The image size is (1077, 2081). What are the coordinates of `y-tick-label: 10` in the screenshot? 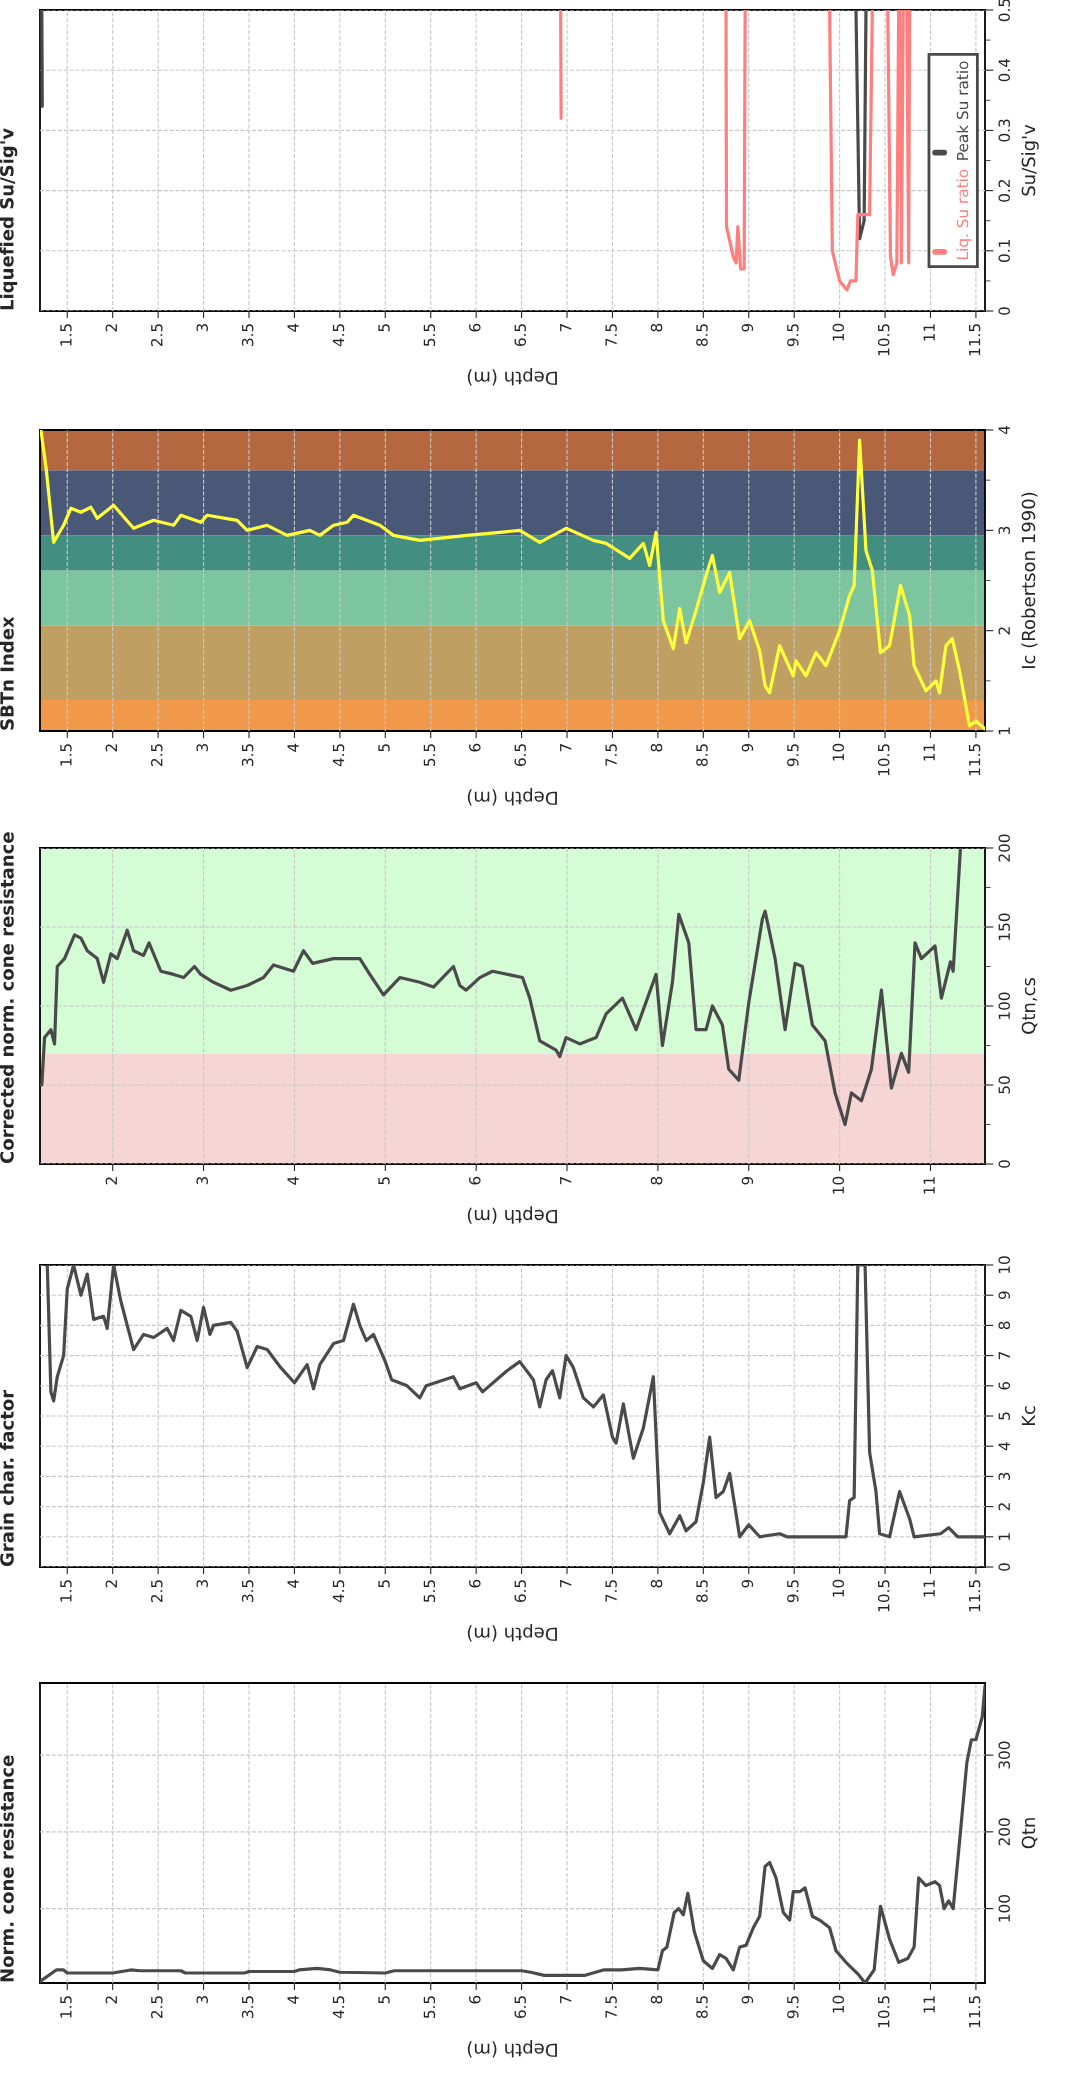 It's located at (1004, 1265).